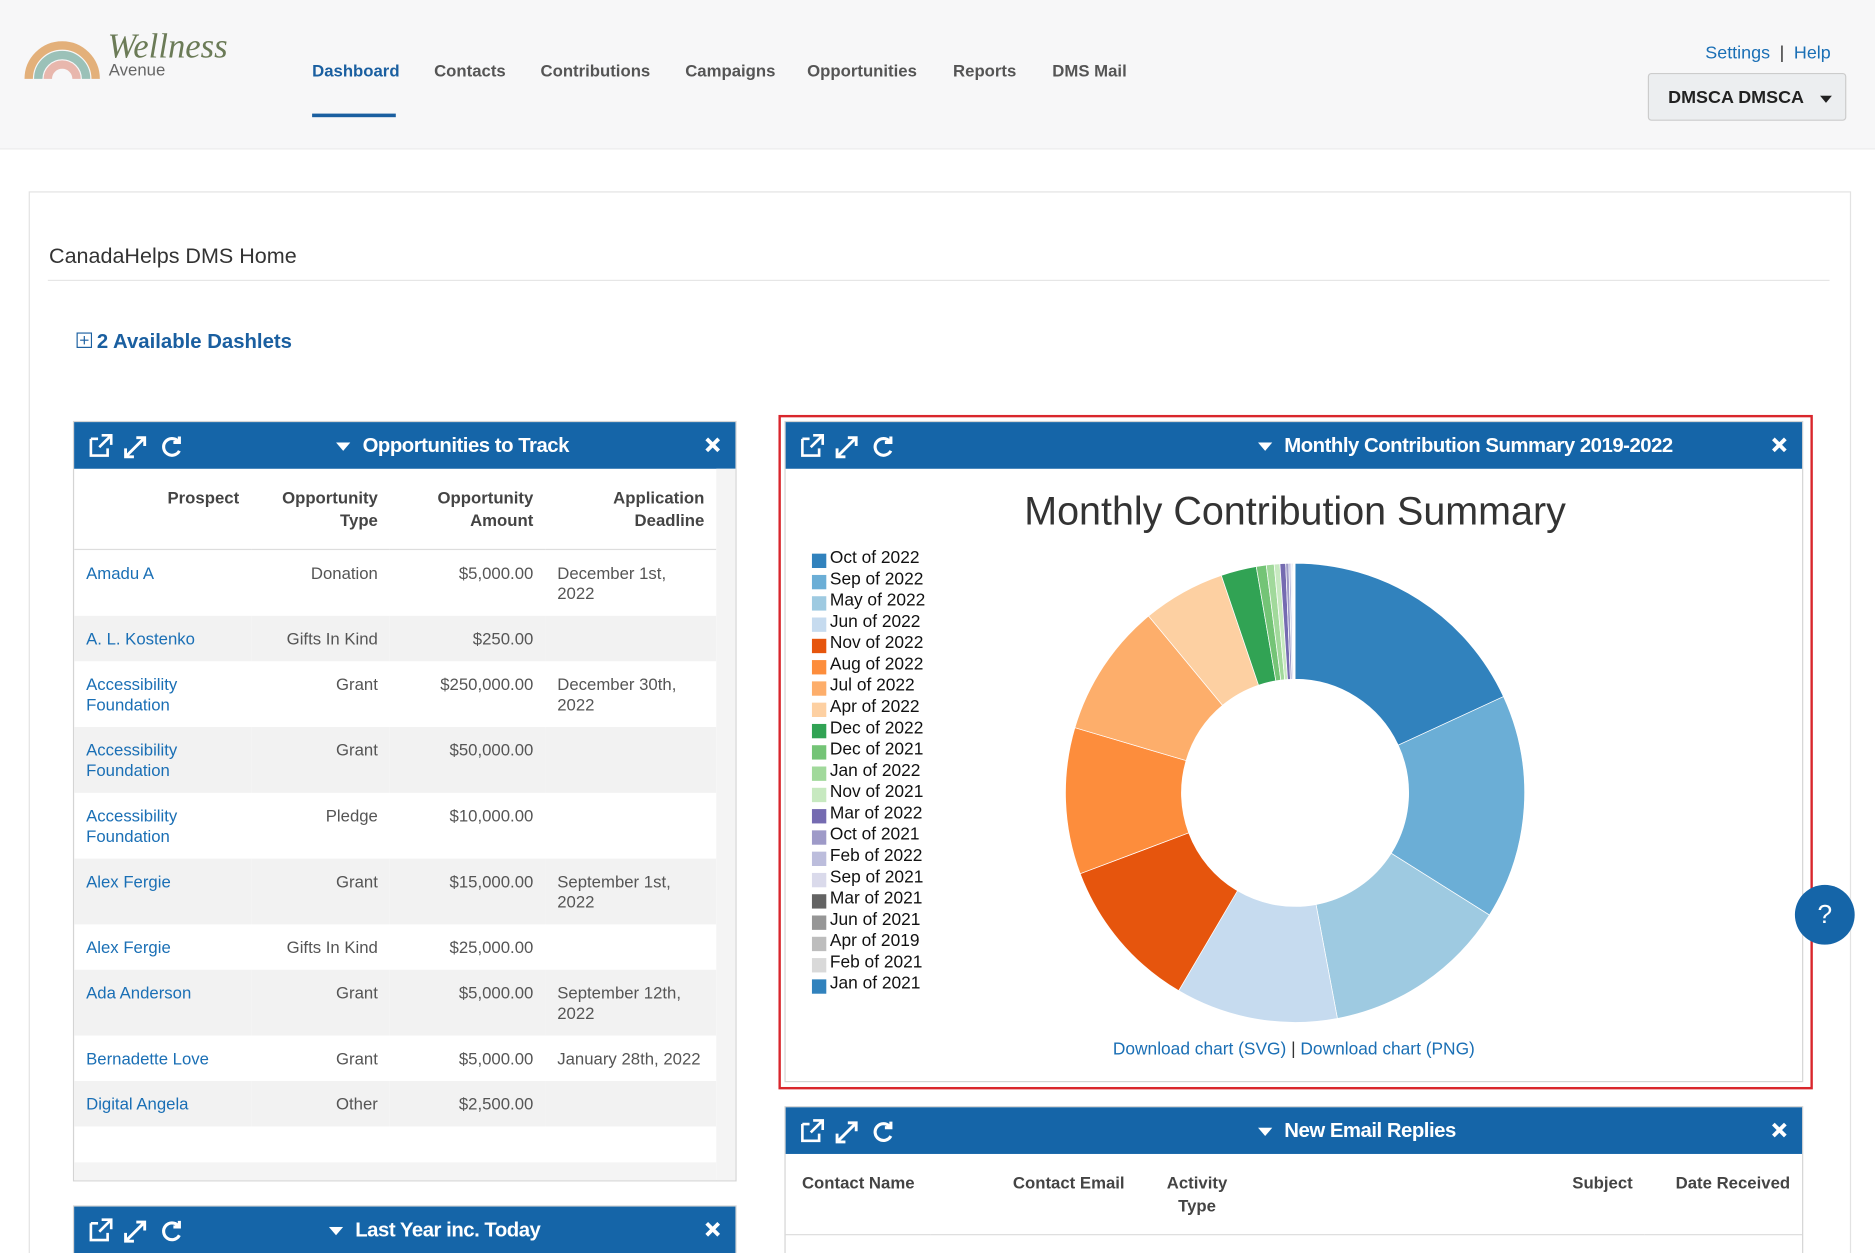 This screenshot has height=1253, width=1875. Describe the element at coordinates (356, 70) in the screenshot. I see `nav-item: Dashboard` at that location.